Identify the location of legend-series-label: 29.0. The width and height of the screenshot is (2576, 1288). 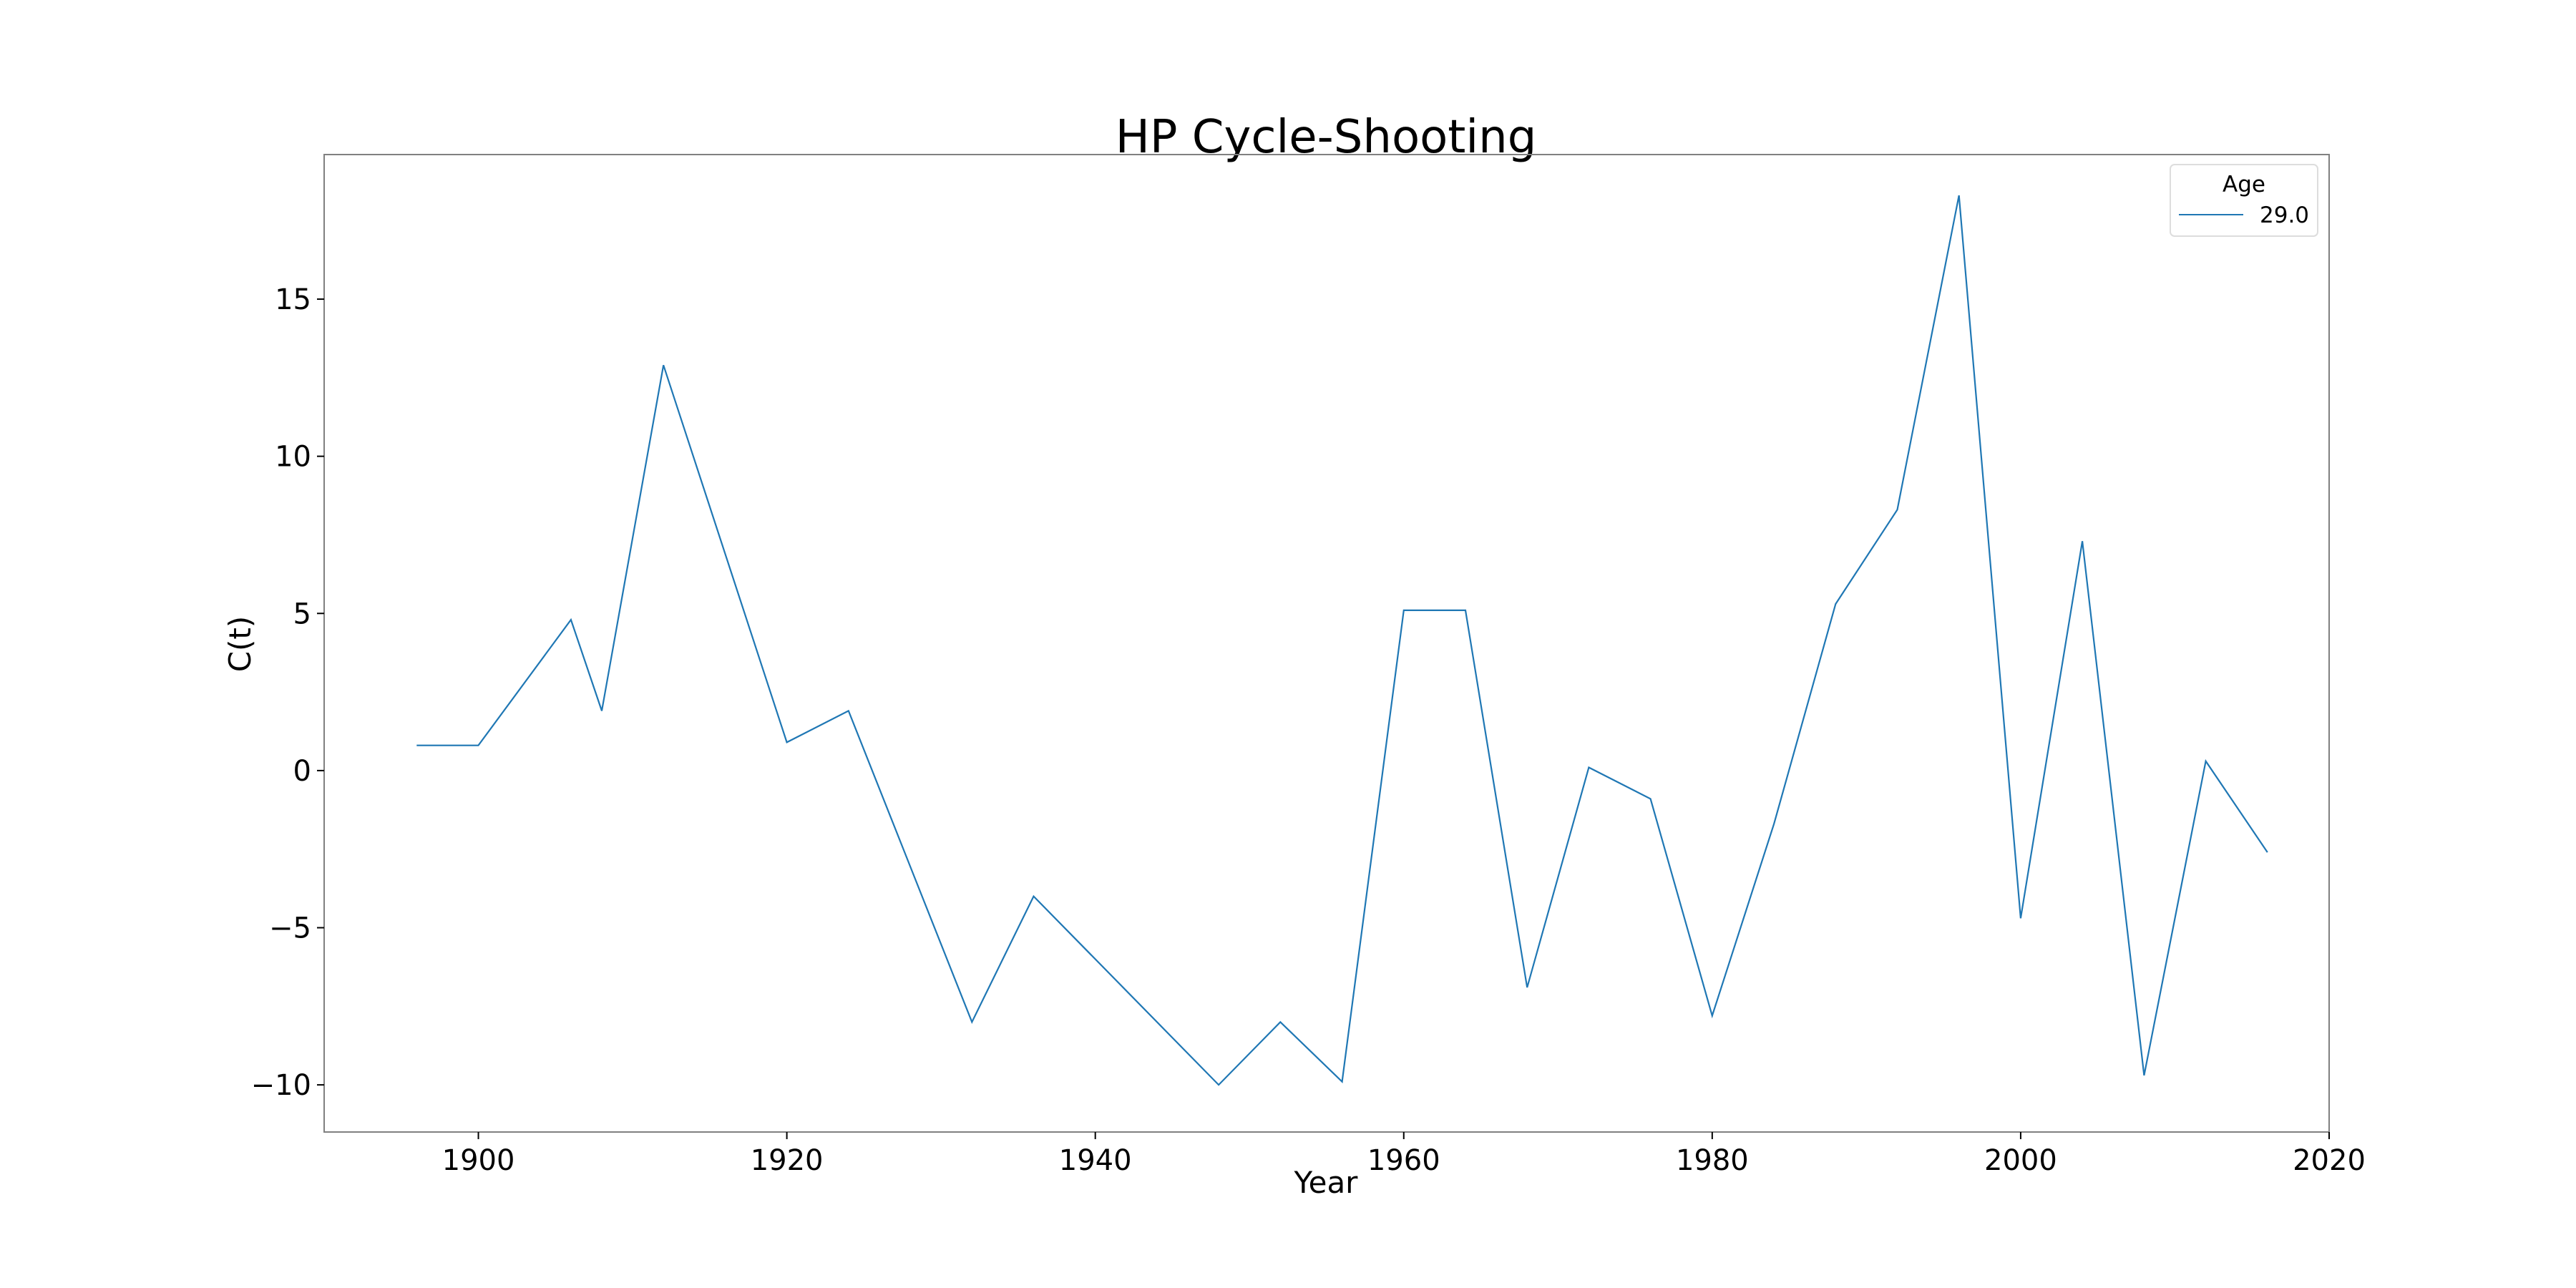
(2284, 215).